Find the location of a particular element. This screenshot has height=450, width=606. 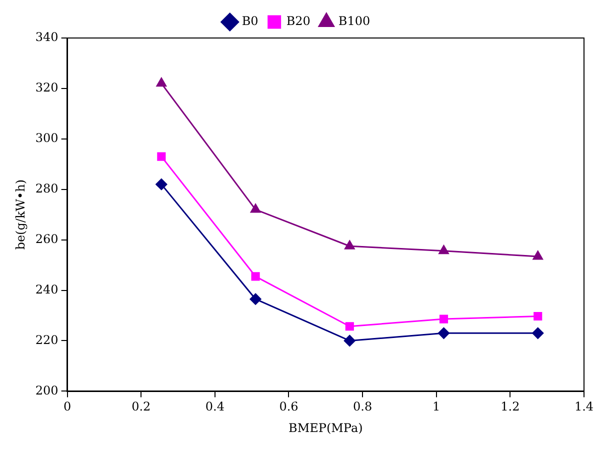

y-tick-label: 280 is located at coordinates (46, 188).